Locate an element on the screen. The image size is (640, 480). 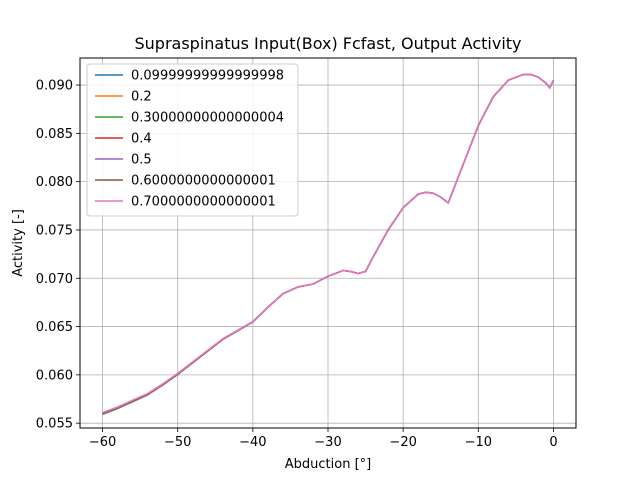
x-tick-label: −30 is located at coordinates (327, 442).